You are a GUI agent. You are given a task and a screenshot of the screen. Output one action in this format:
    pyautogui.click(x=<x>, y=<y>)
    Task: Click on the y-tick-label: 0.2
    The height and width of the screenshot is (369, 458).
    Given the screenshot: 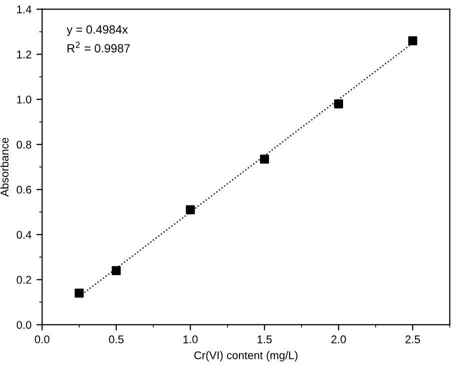 What is the action you would take?
    pyautogui.click(x=24, y=280)
    